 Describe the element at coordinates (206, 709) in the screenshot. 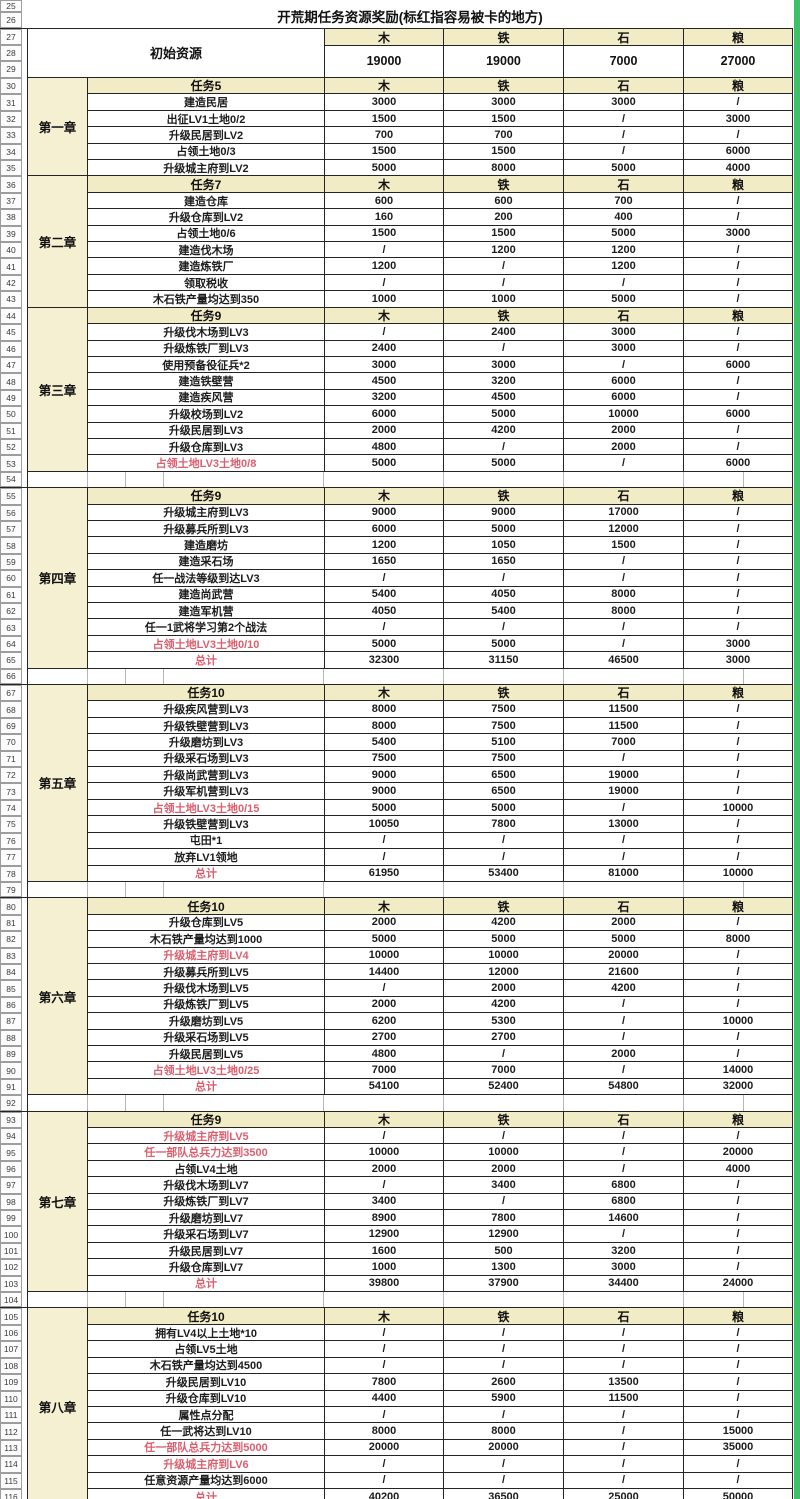

I see `cell-task: 升级疾风营到LV3` at that location.